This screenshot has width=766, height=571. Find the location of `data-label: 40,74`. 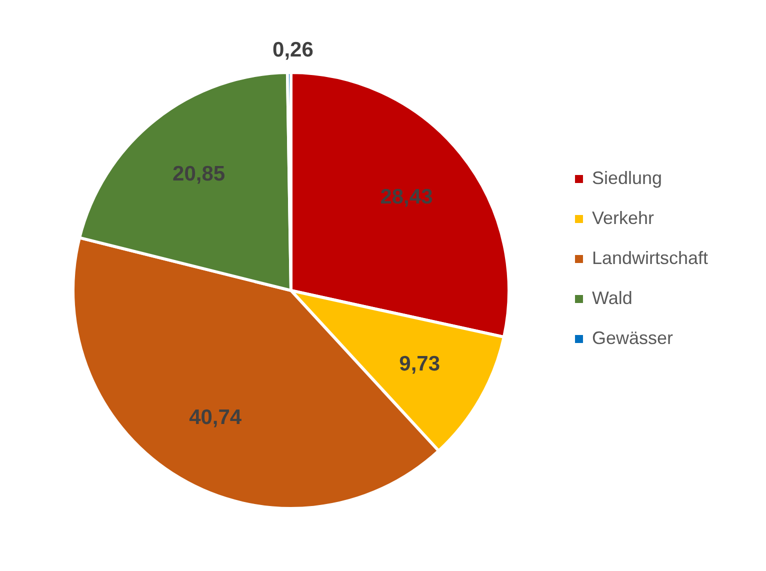

data-label: 40,74 is located at coordinates (215, 417).